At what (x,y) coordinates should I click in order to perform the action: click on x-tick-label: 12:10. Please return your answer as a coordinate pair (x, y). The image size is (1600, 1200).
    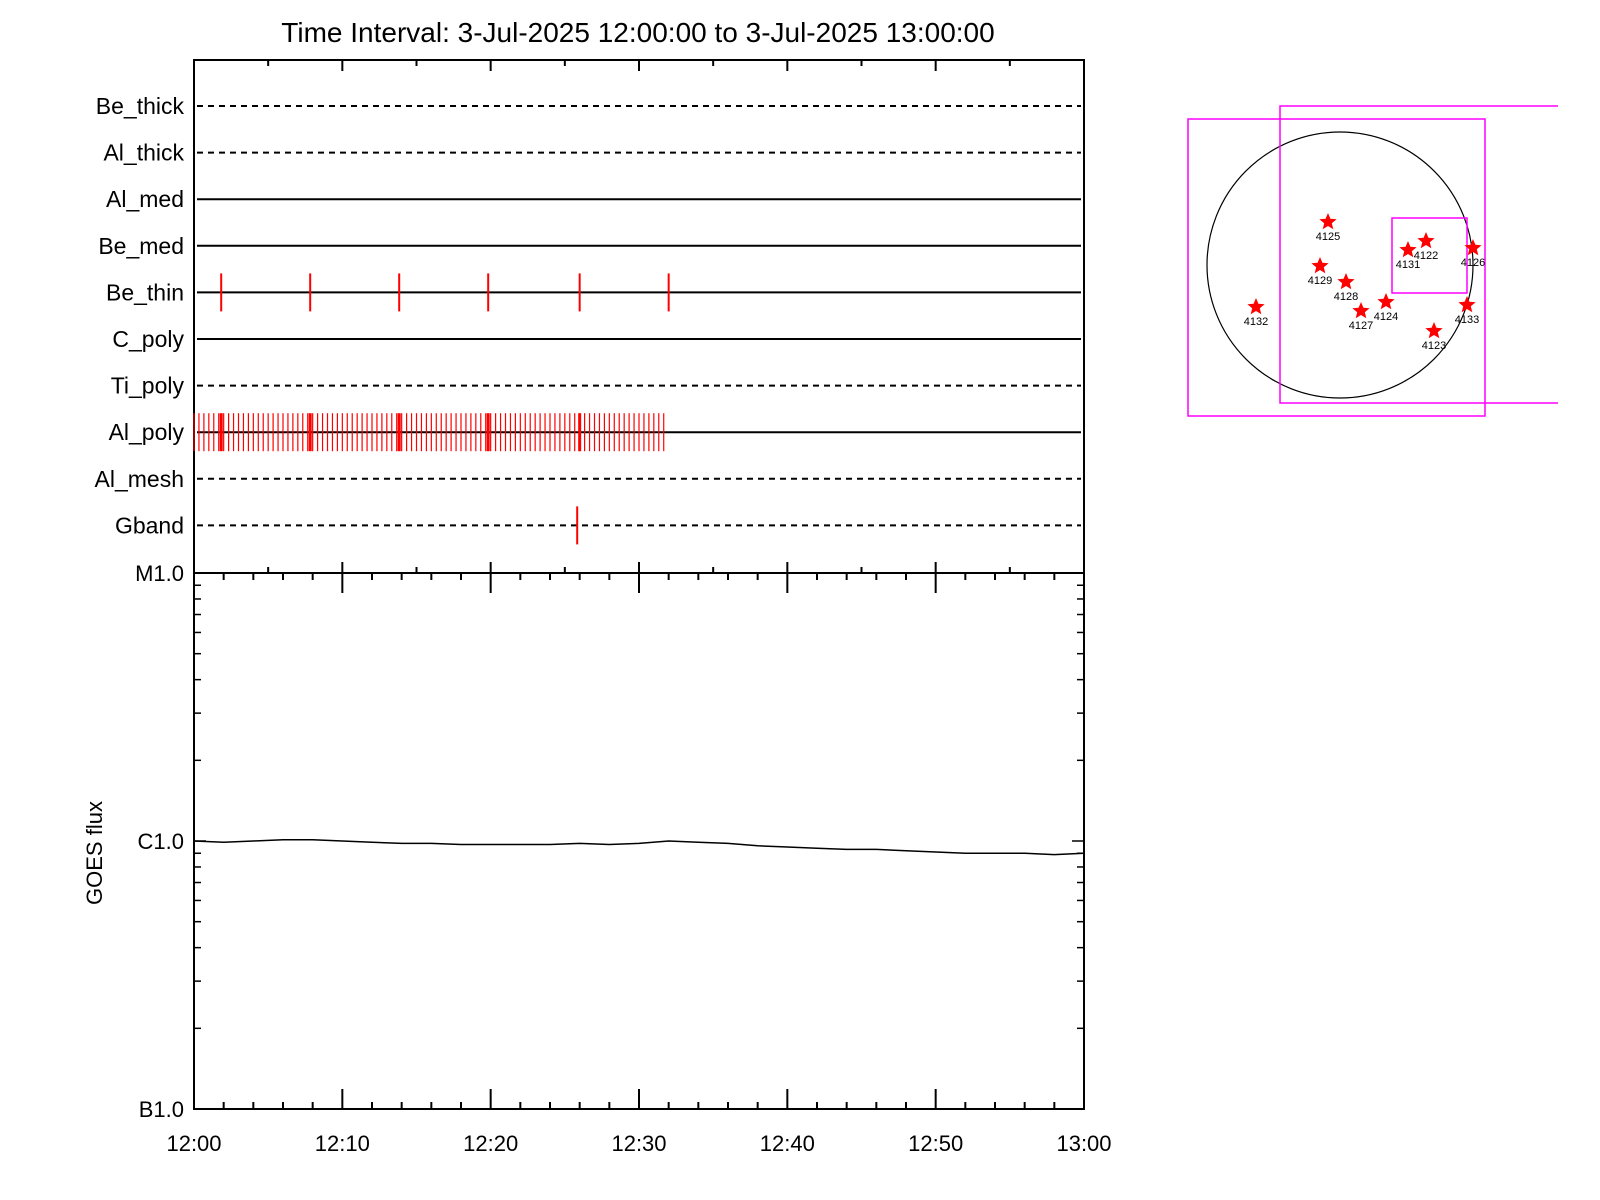
    Looking at the image, I should click on (342, 1143).